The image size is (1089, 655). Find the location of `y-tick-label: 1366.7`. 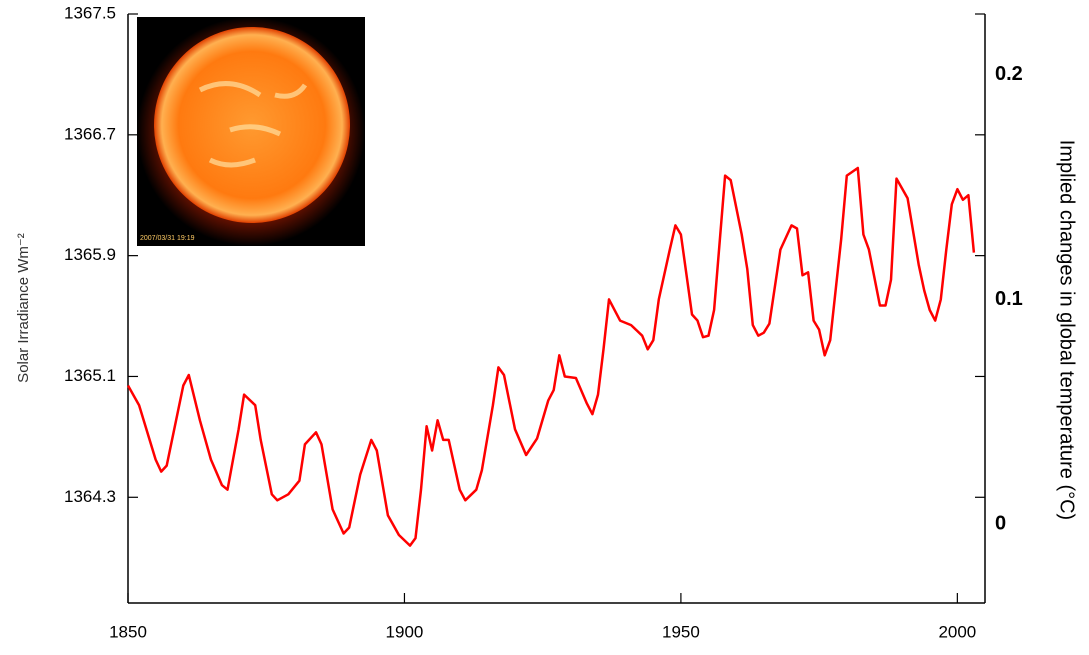

y-tick-label: 1366.7 is located at coordinates (90, 133).